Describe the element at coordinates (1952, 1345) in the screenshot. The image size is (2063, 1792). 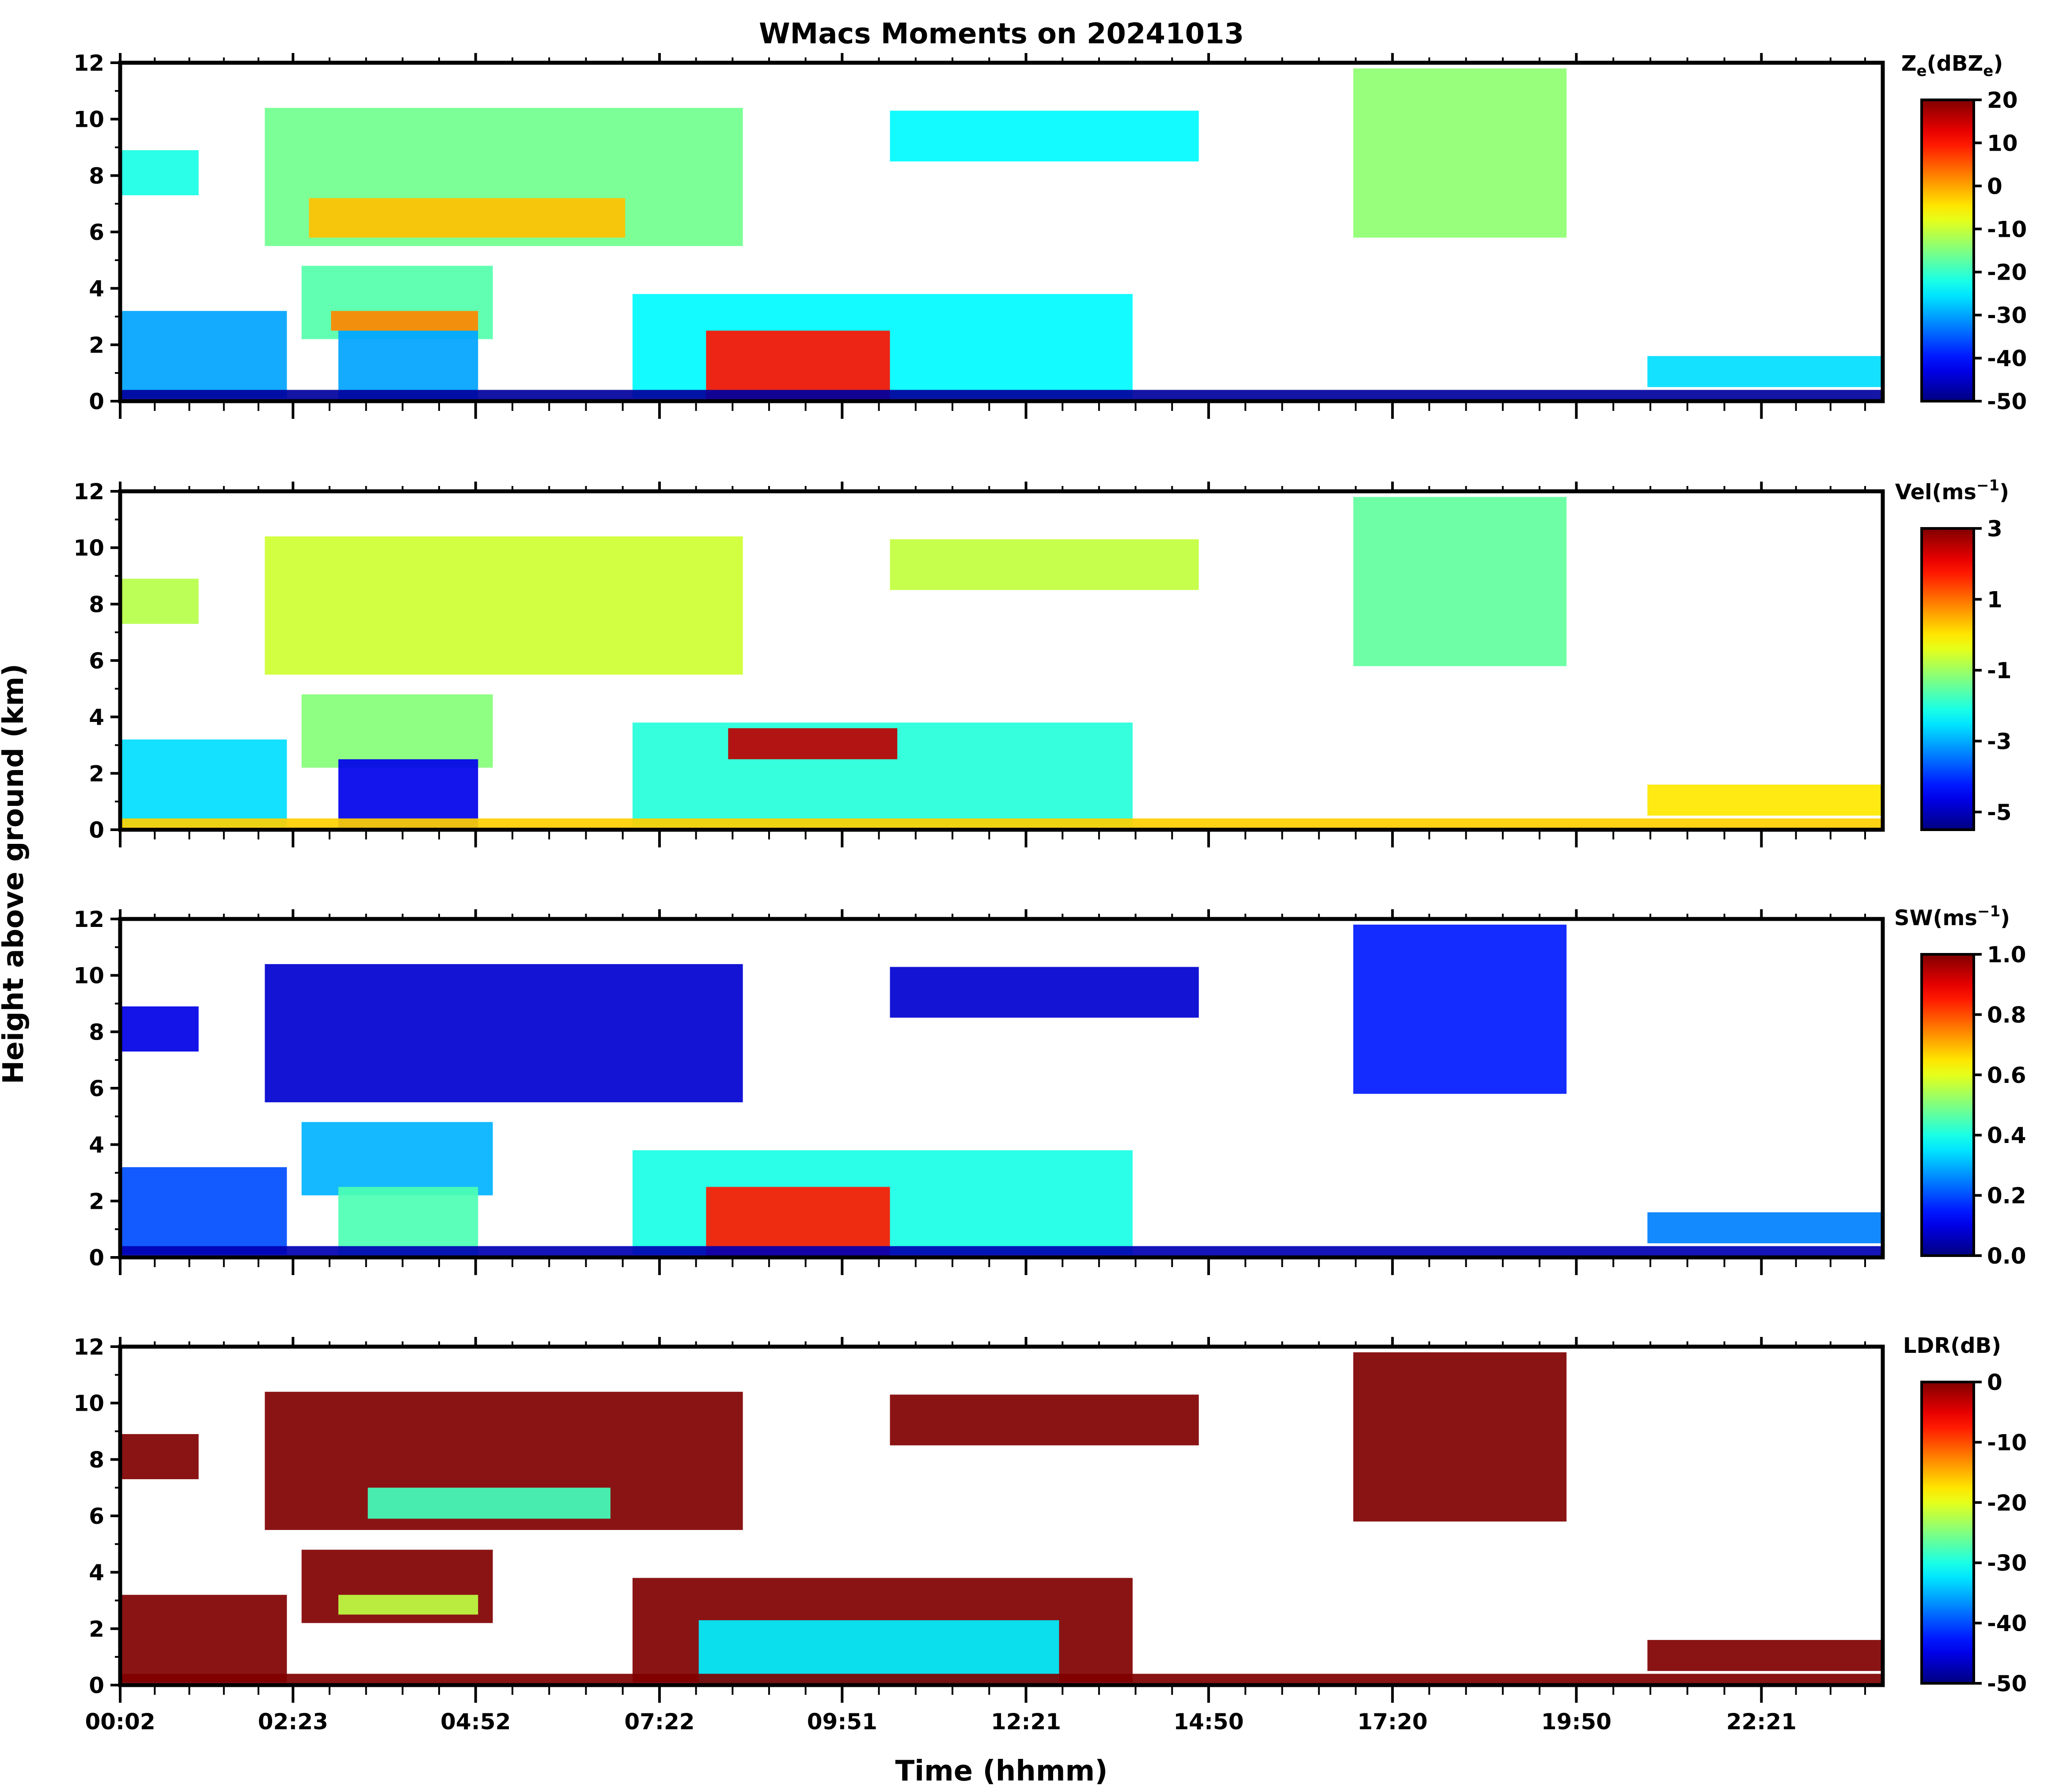
I see `colorbar-title-ldr: LDR(dB)` at that location.